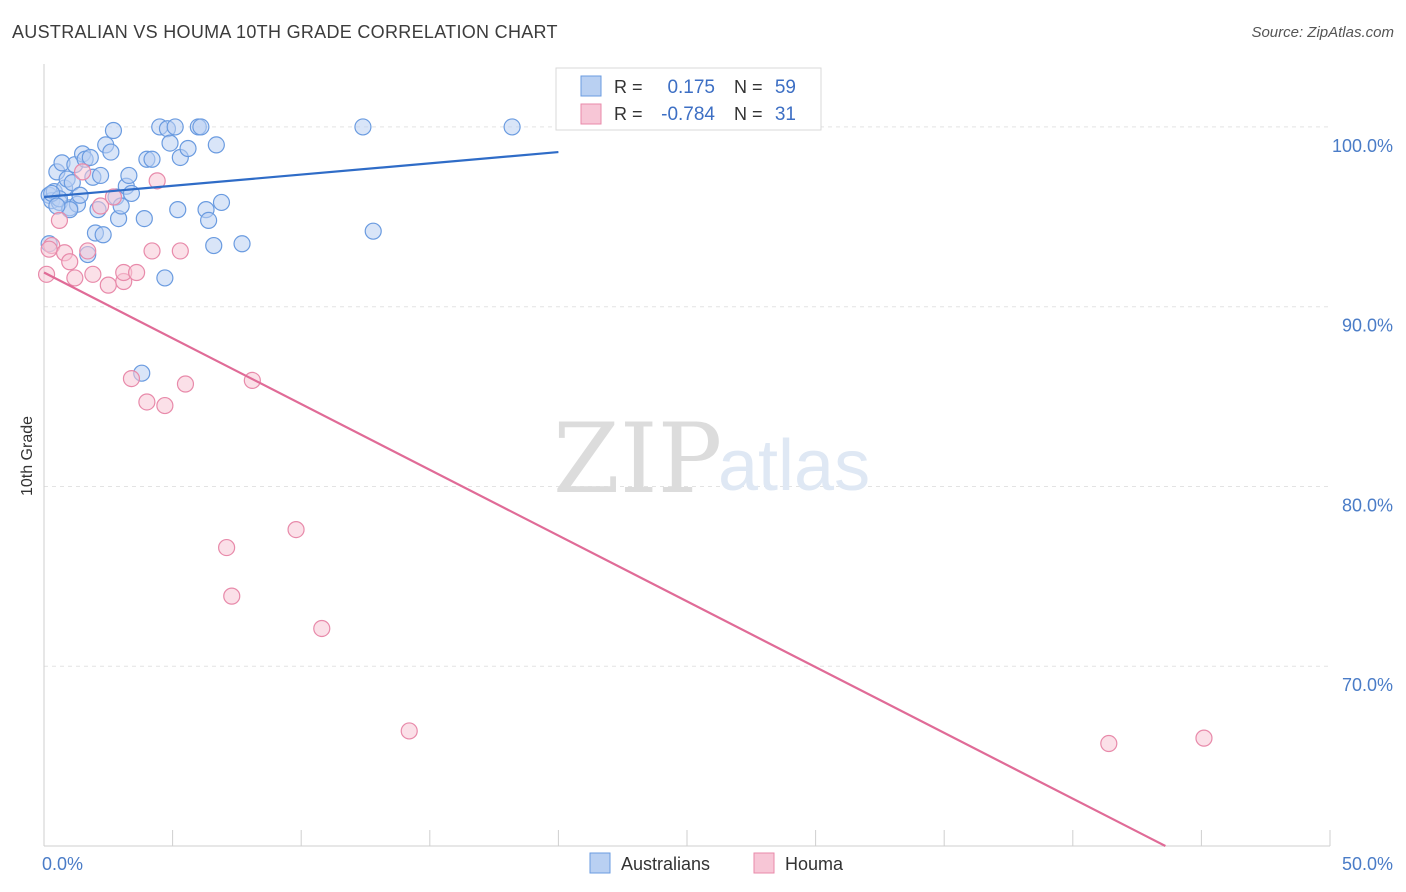 Image resolution: width=1406 pixels, height=892 pixels. I want to click on y-tick-label-0: 100.0%, so click(1362, 146).